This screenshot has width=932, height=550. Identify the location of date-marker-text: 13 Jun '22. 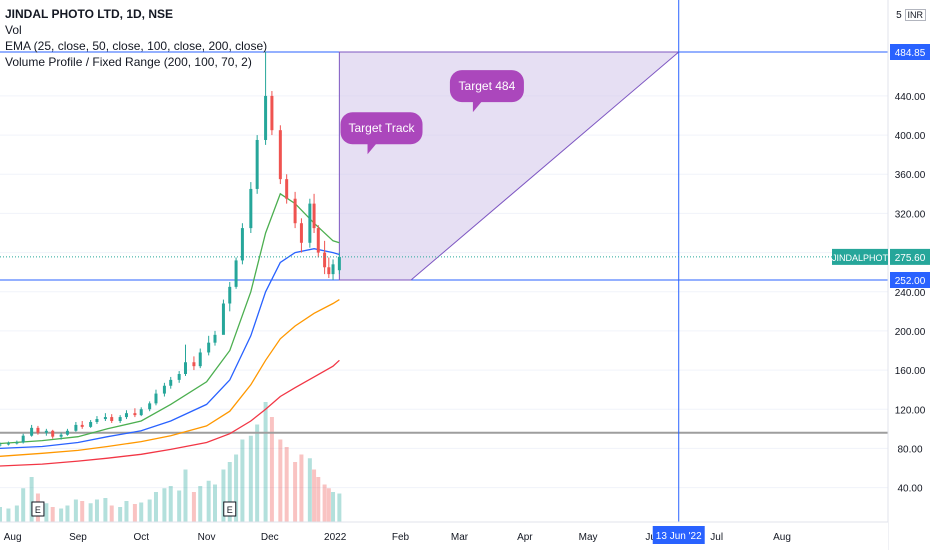
(679, 536).